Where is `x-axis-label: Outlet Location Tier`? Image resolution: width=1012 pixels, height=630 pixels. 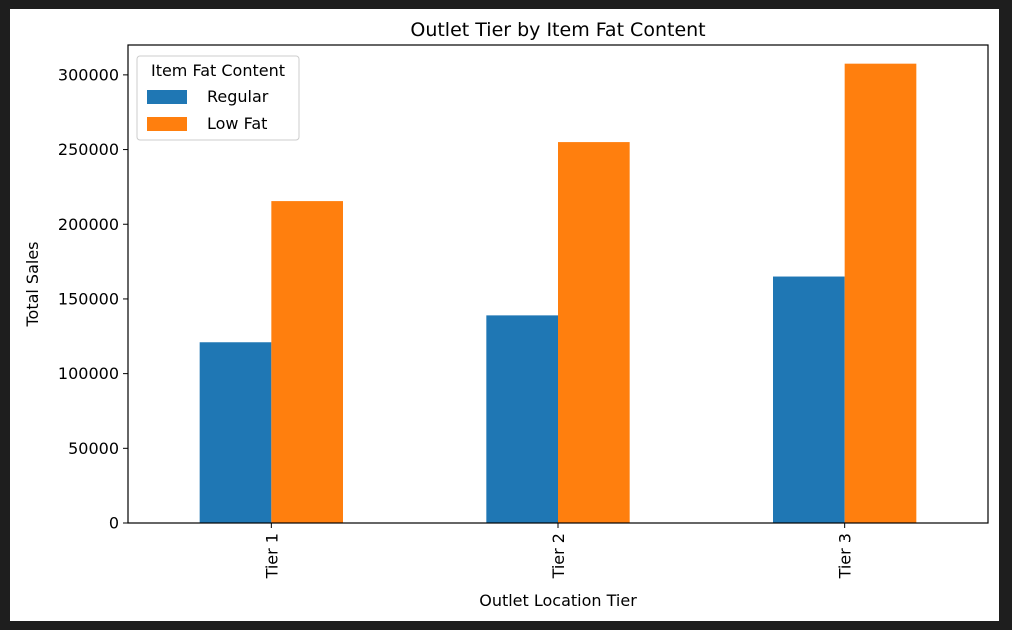 x-axis-label: Outlet Location Tier is located at coordinates (558, 600).